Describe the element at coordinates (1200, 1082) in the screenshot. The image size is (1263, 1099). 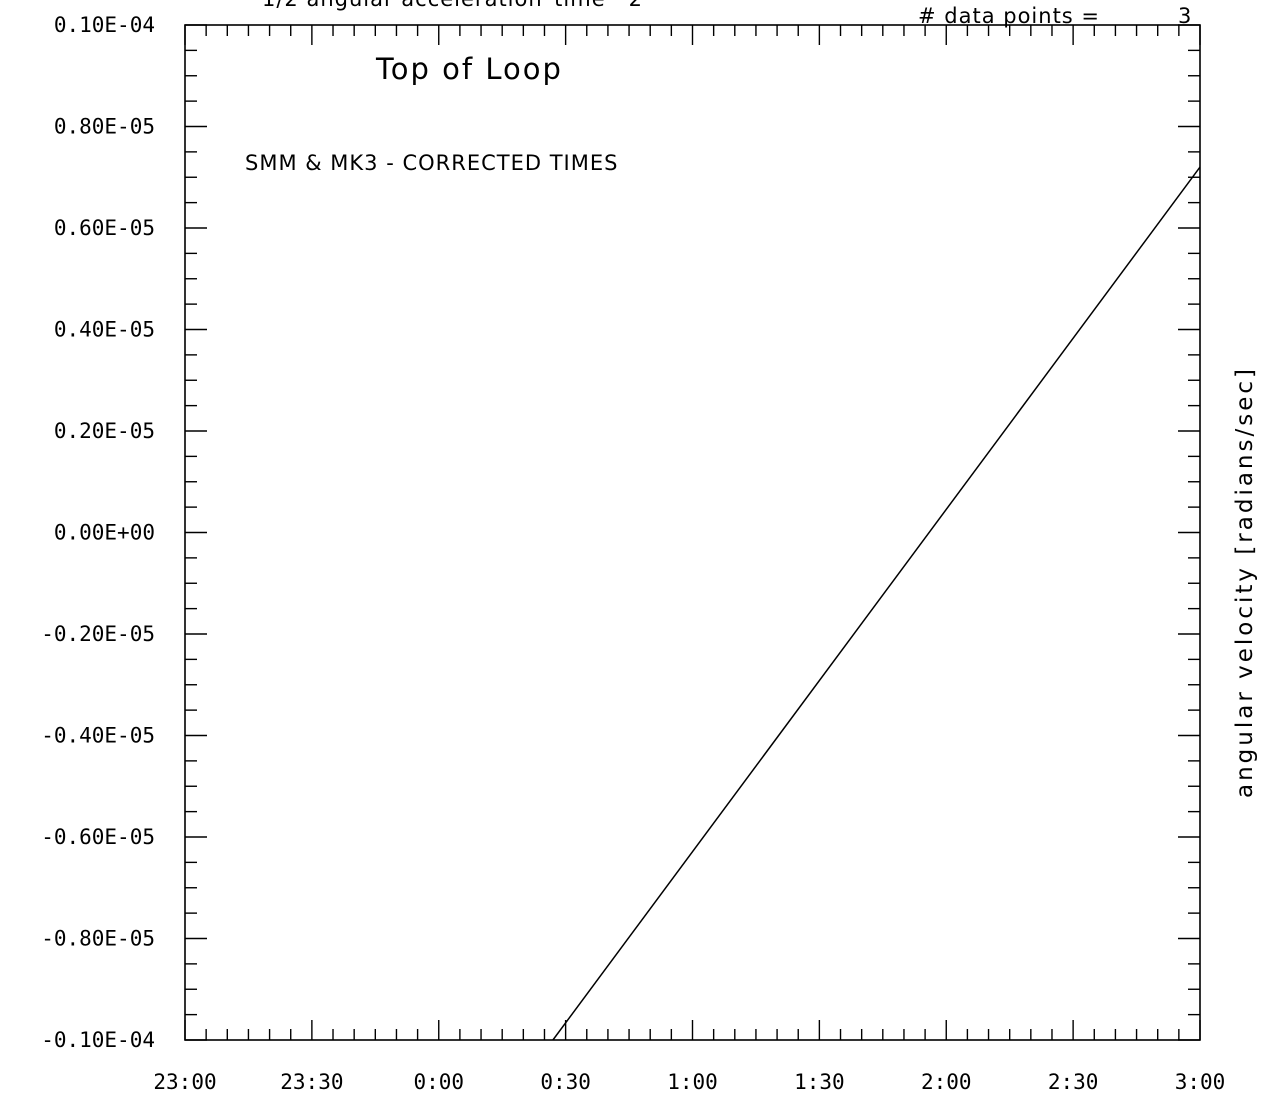
I see `x-tick-label: 3:00` at that location.